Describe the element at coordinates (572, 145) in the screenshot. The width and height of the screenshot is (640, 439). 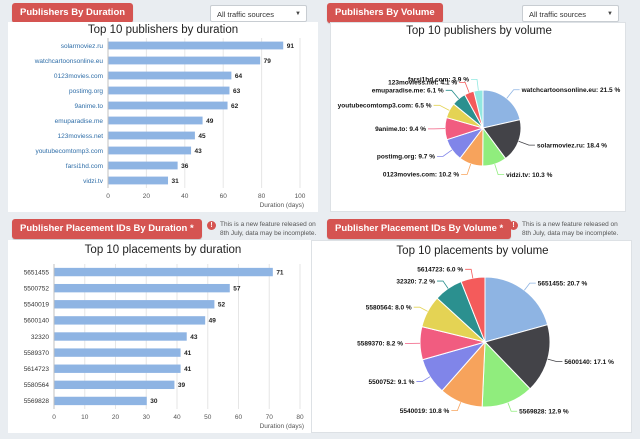
I see `slice-label: solarmoviez.ru: 18.4 %` at that location.